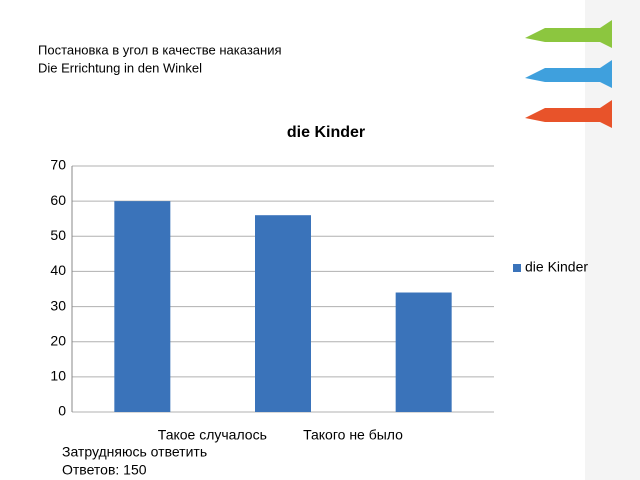 This screenshot has width=640, height=480. Describe the element at coordinates (58, 340) in the screenshot. I see `y-tick-label: 20` at that location.